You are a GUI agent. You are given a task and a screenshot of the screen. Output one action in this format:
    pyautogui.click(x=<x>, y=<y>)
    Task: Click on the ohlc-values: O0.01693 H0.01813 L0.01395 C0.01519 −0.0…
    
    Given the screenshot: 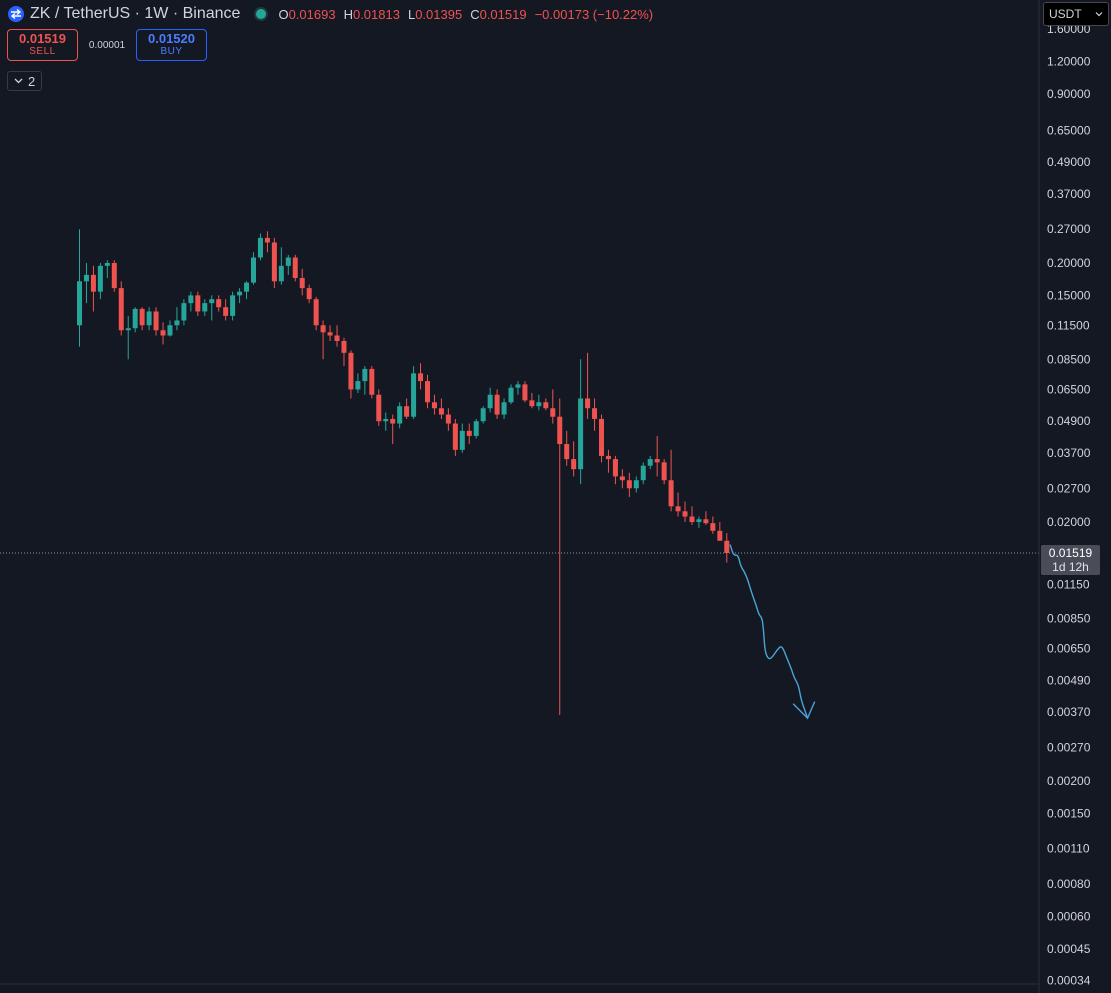 What is the action you would take?
    pyautogui.click(x=465, y=14)
    